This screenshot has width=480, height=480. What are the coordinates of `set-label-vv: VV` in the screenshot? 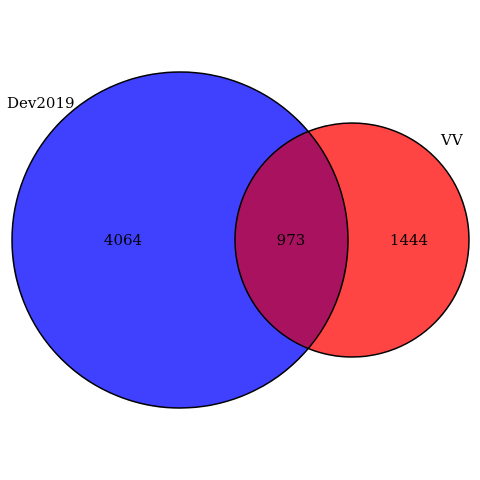 It's located at (452, 140).